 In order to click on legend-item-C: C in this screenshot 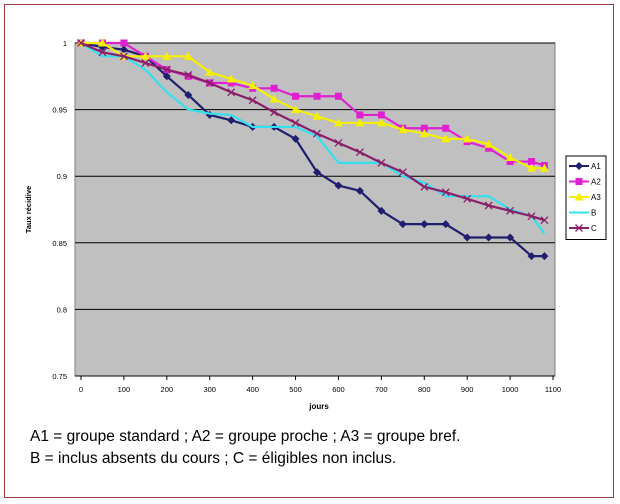, I will do `click(583, 228)`.